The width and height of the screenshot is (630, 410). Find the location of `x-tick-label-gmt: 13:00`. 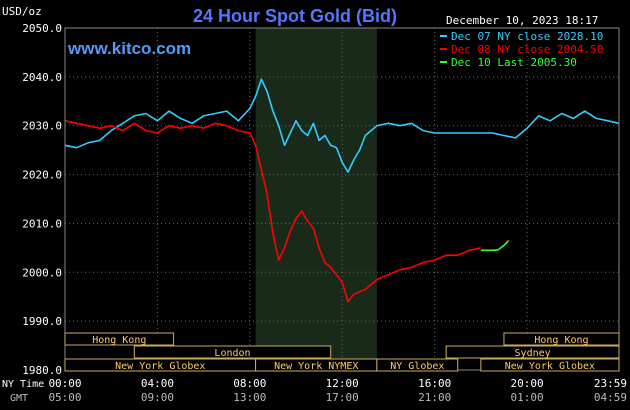

x-tick-label-gmt: 13:00 is located at coordinates (249, 397).